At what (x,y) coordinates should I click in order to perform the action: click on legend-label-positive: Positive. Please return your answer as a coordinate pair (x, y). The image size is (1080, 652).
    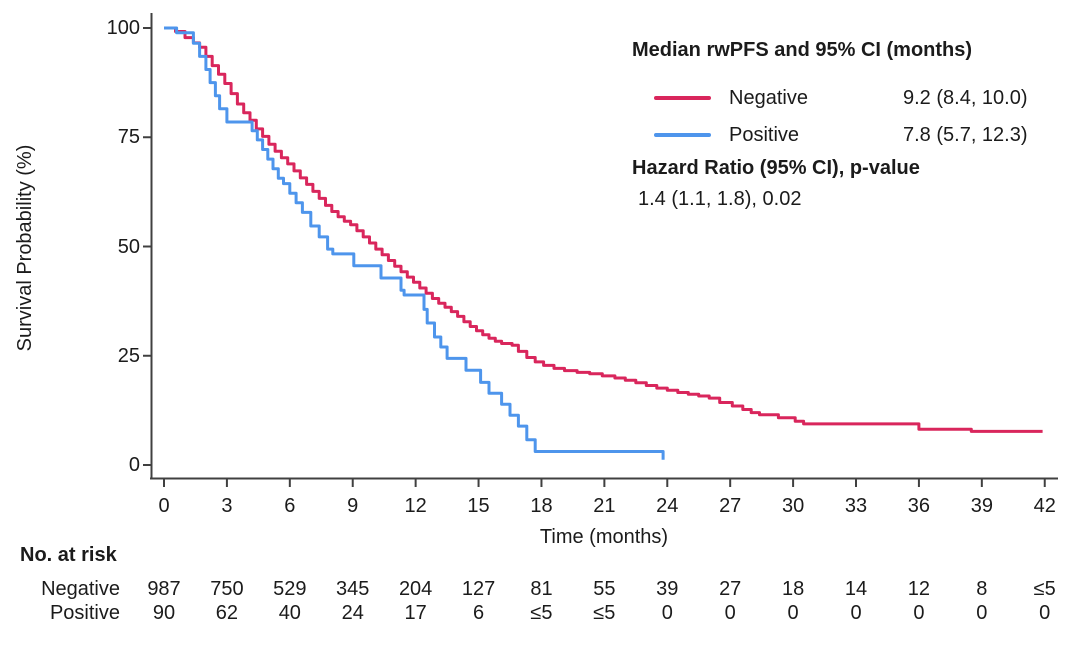
    Looking at the image, I should click on (764, 135).